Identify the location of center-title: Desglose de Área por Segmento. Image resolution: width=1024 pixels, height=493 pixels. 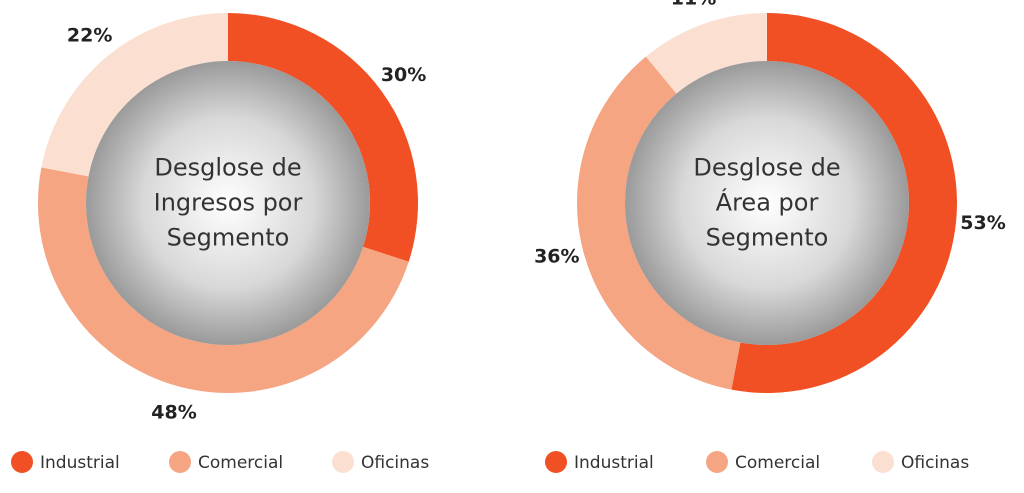
(767, 202).